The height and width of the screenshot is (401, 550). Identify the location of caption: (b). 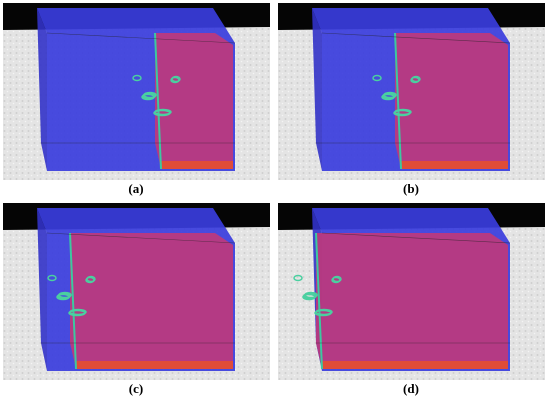
(411, 188).